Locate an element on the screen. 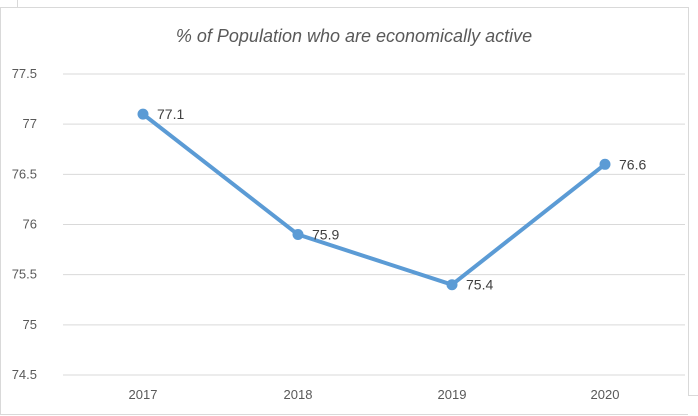 This screenshot has width=698, height=416. x-tick-label: 2018 is located at coordinates (298, 394).